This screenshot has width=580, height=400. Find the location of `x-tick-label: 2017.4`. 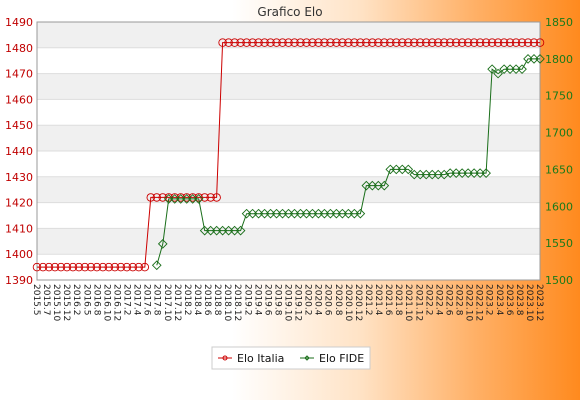

x-tick-label: 2017.4 is located at coordinates (137, 300).